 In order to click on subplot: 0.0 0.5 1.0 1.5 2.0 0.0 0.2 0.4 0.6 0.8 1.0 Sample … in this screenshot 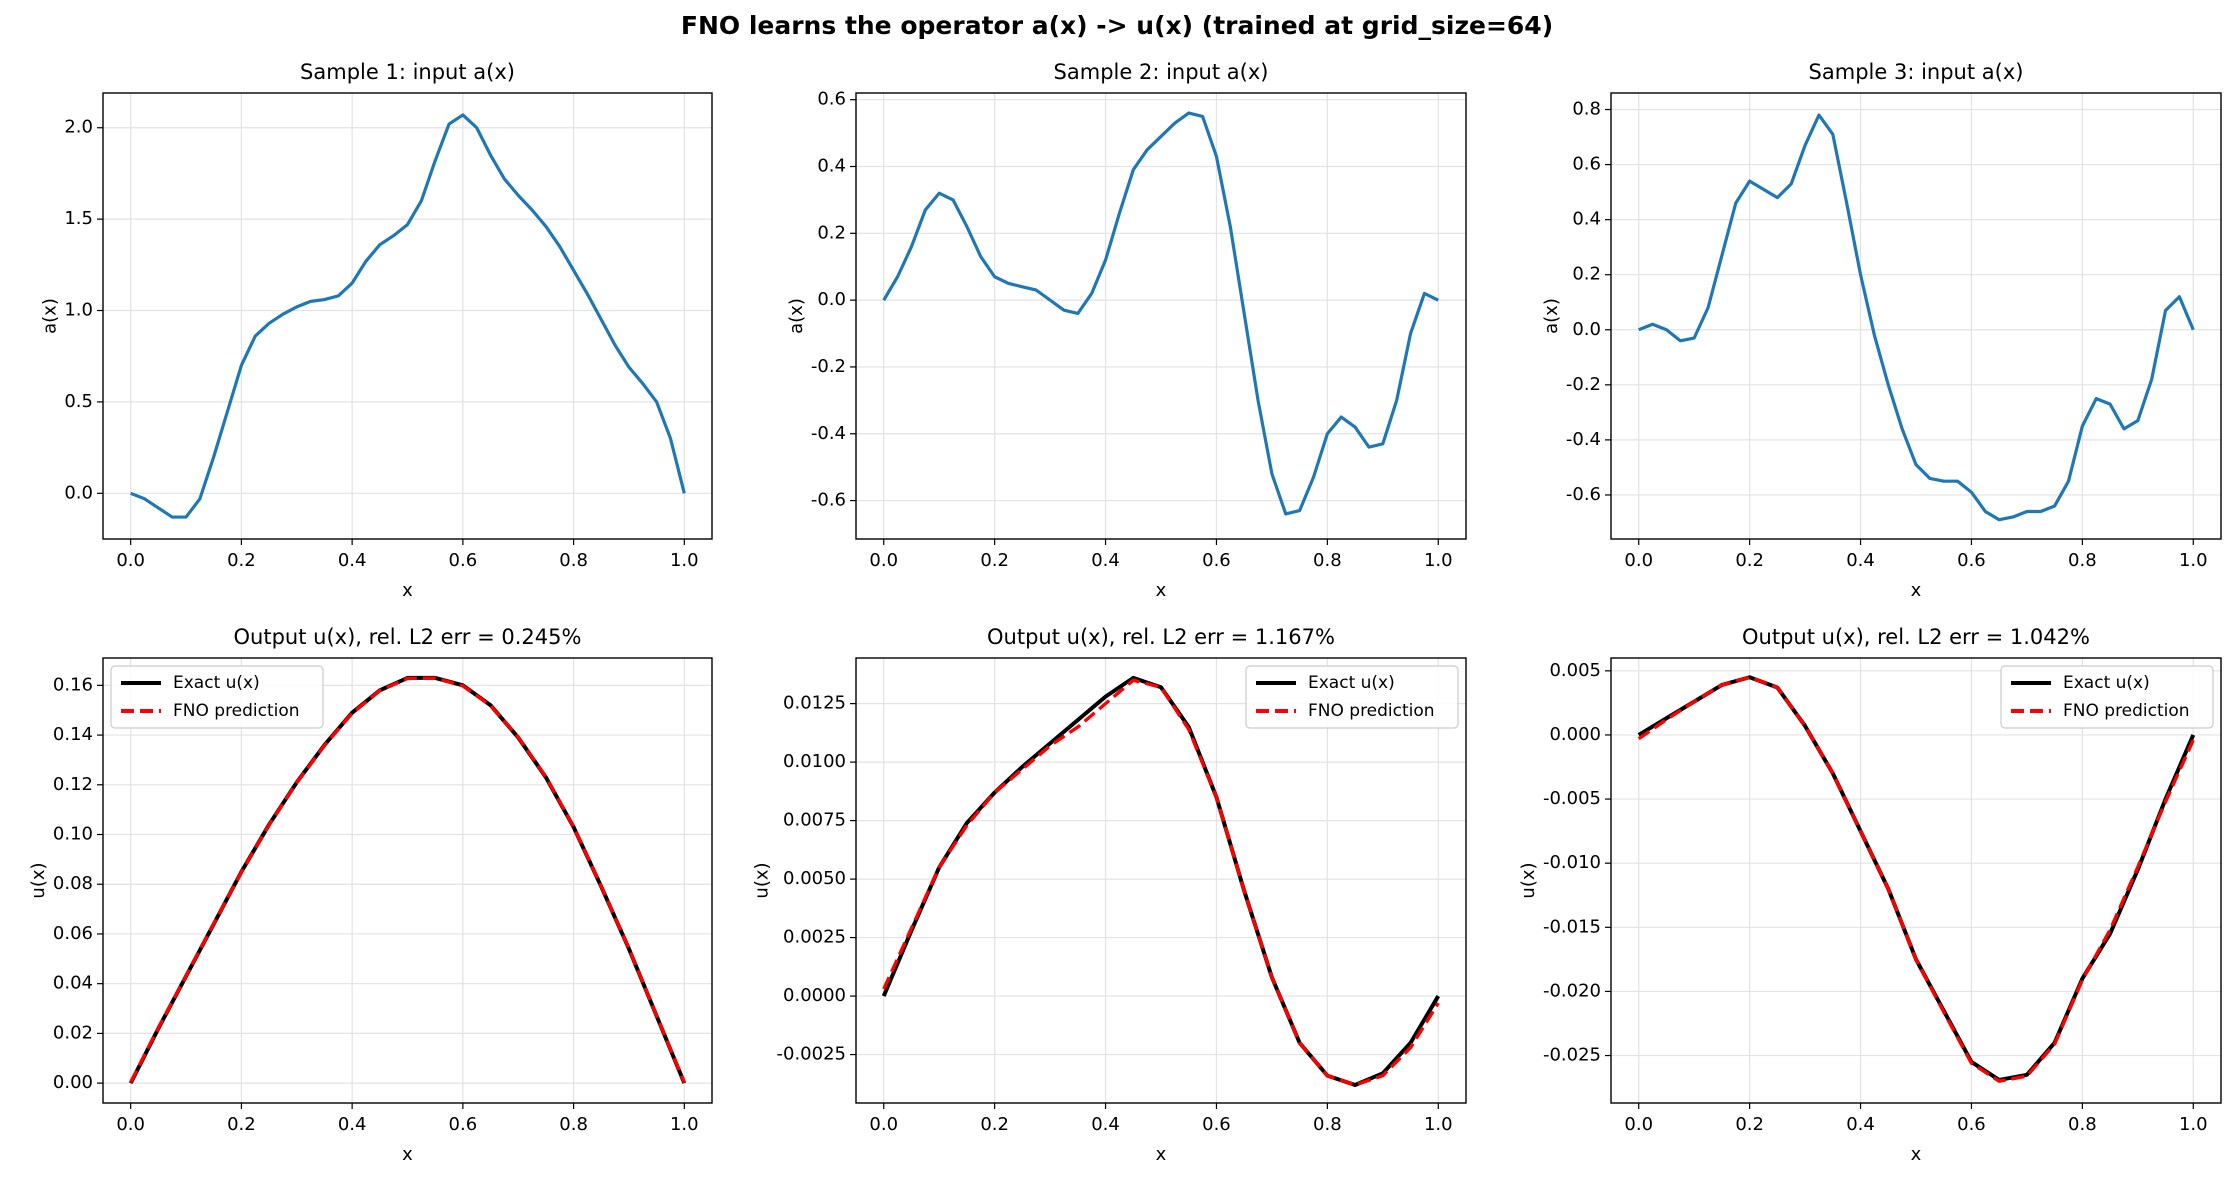, I will do `click(376, 330)`.